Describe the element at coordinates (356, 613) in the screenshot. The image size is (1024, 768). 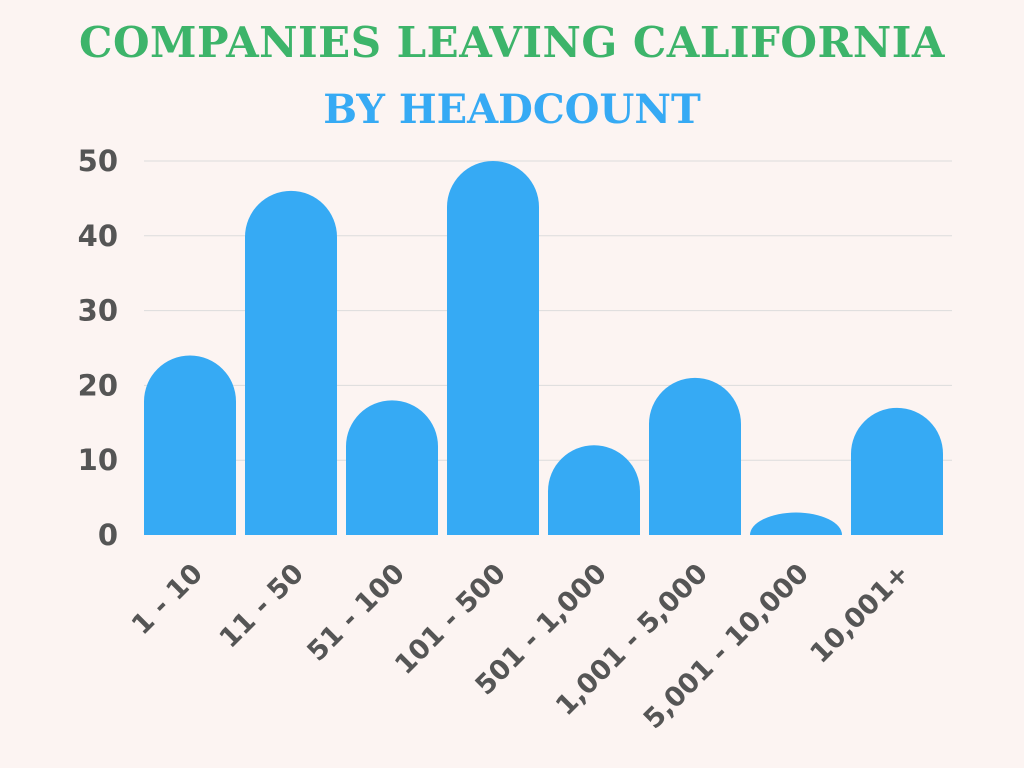
I see `x-tick-label: 51 - 100` at that location.